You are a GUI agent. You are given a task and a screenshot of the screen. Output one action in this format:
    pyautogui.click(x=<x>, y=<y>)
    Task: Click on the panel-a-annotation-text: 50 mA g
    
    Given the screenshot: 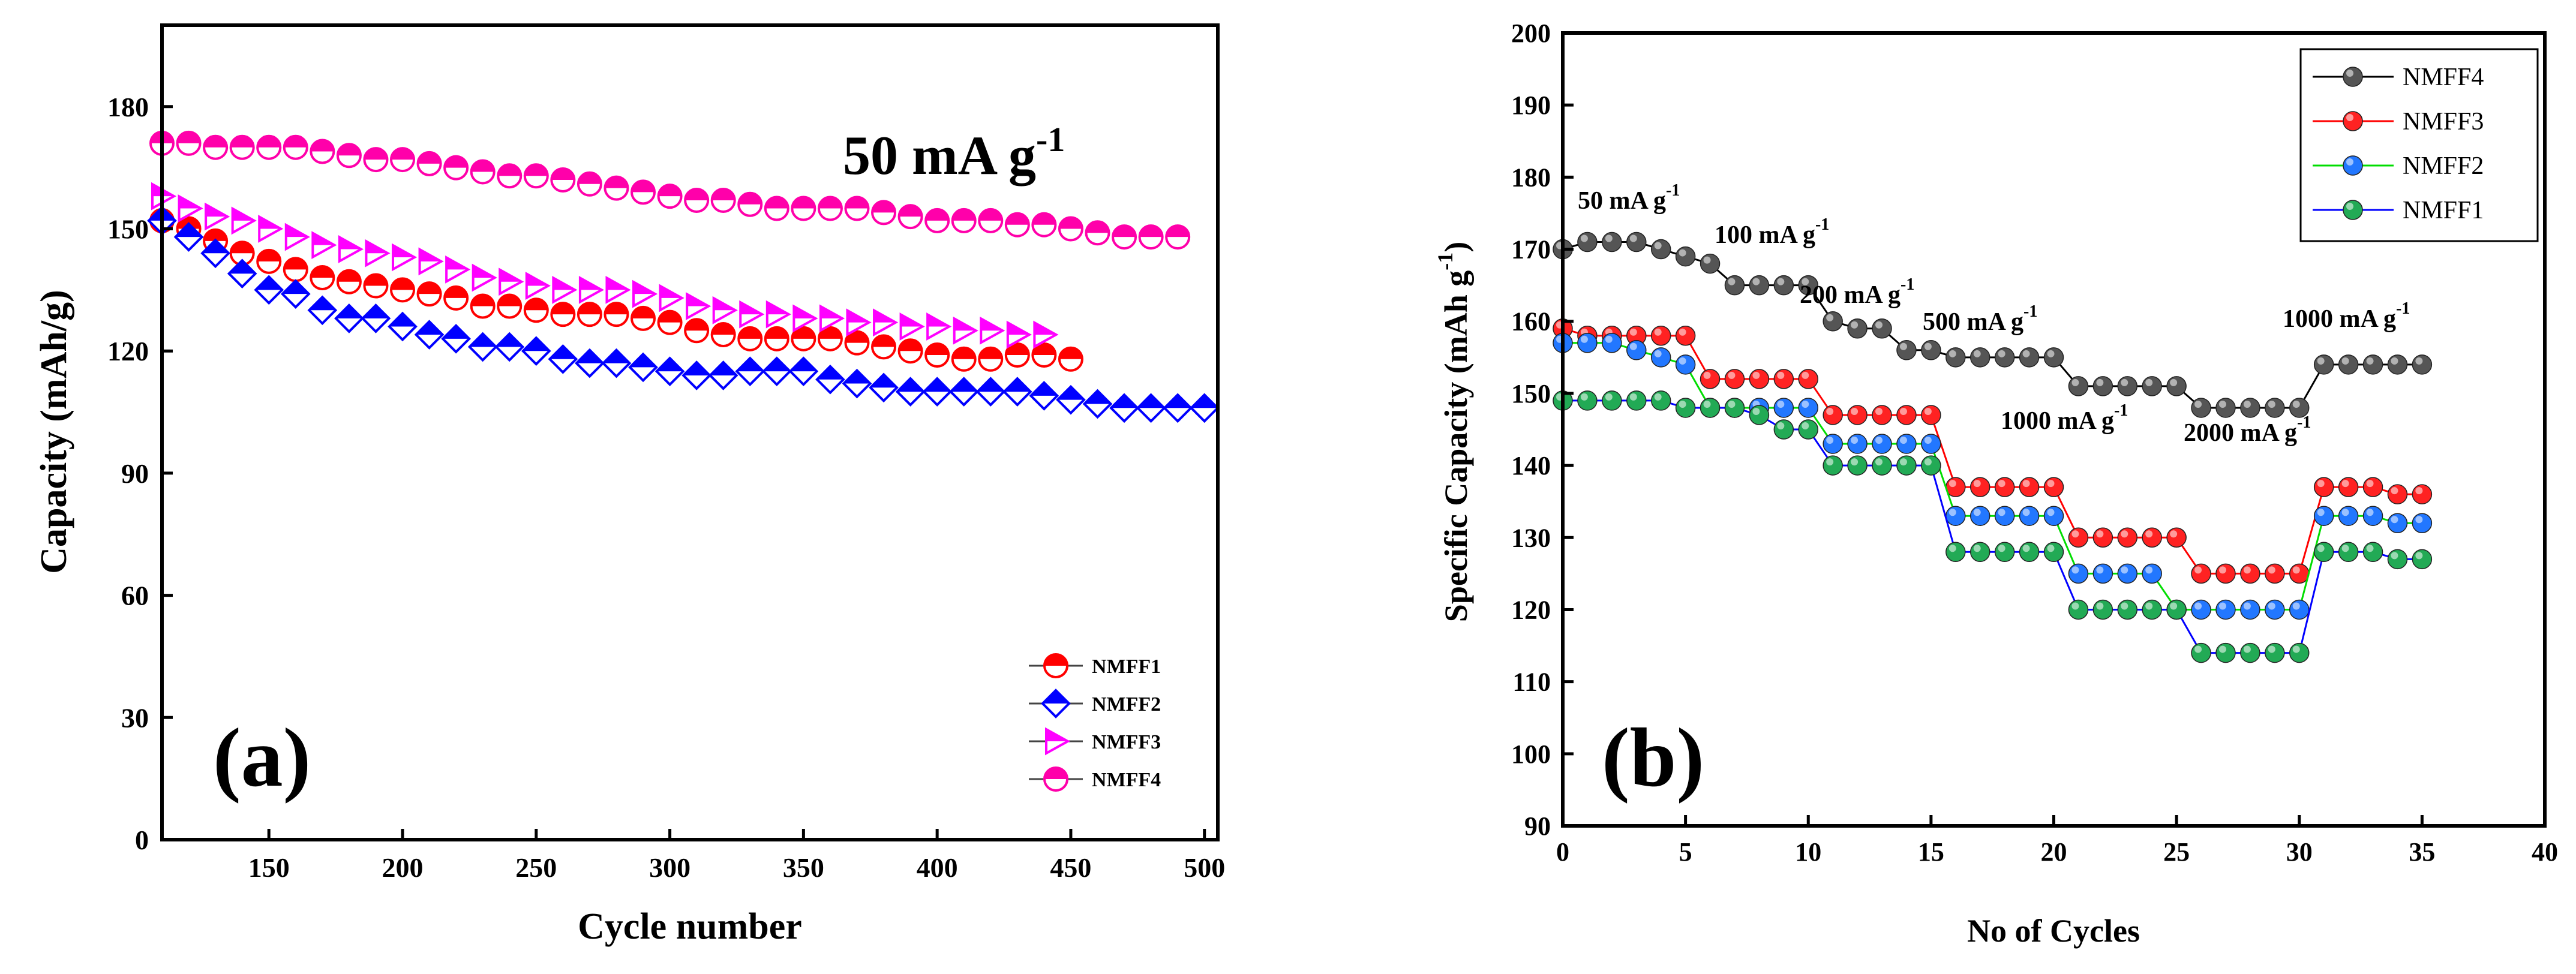 What is the action you would take?
    pyautogui.click(x=939, y=156)
    